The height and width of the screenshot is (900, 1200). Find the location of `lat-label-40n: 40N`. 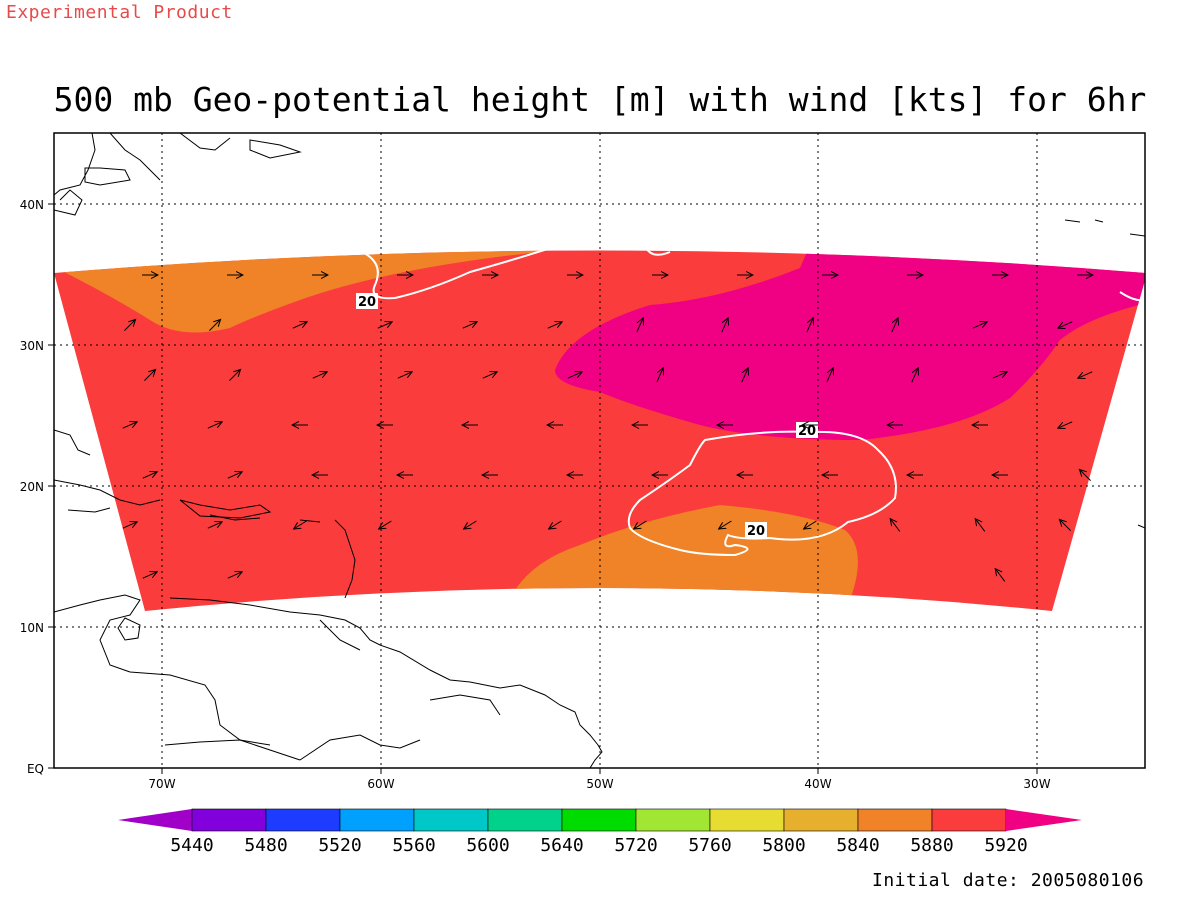

lat-label-40n: 40N is located at coordinates (32, 205).